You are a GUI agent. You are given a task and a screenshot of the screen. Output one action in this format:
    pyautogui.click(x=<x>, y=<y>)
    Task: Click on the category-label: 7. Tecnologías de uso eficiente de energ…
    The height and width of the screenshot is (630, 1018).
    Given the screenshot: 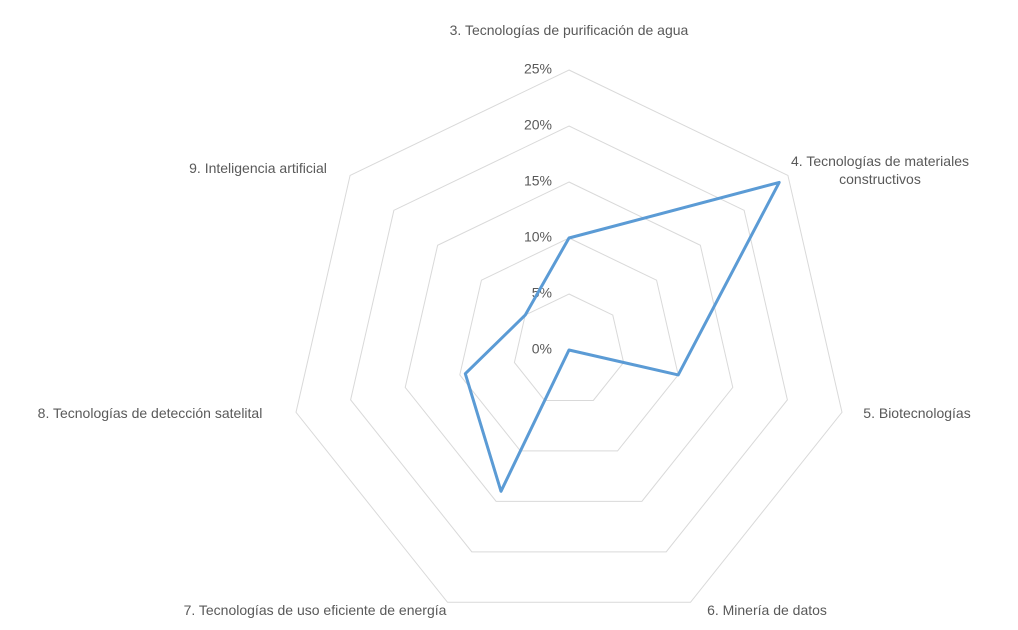 What is the action you would take?
    pyautogui.click(x=315, y=610)
    